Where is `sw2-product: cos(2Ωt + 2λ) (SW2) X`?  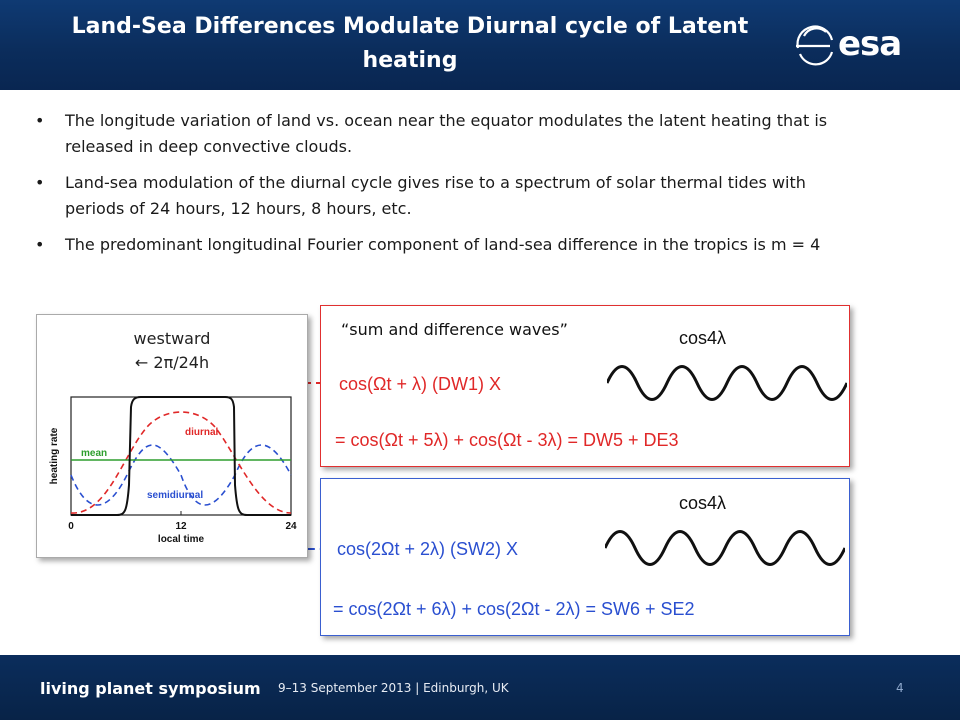 sw2-product: cos(2Ωt + 2λ) (SW2) X is located at coordinates (427, 549).